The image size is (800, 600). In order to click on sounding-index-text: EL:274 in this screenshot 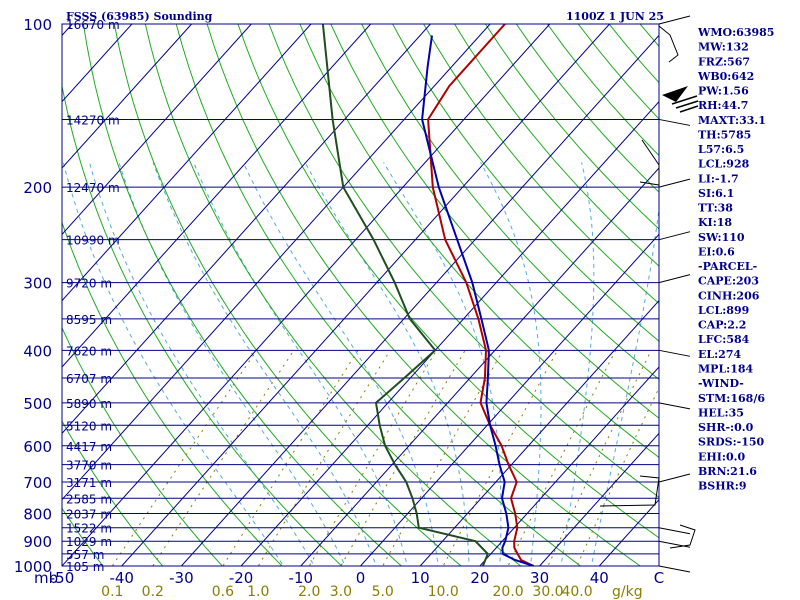, I will do `click(719, 354)`.